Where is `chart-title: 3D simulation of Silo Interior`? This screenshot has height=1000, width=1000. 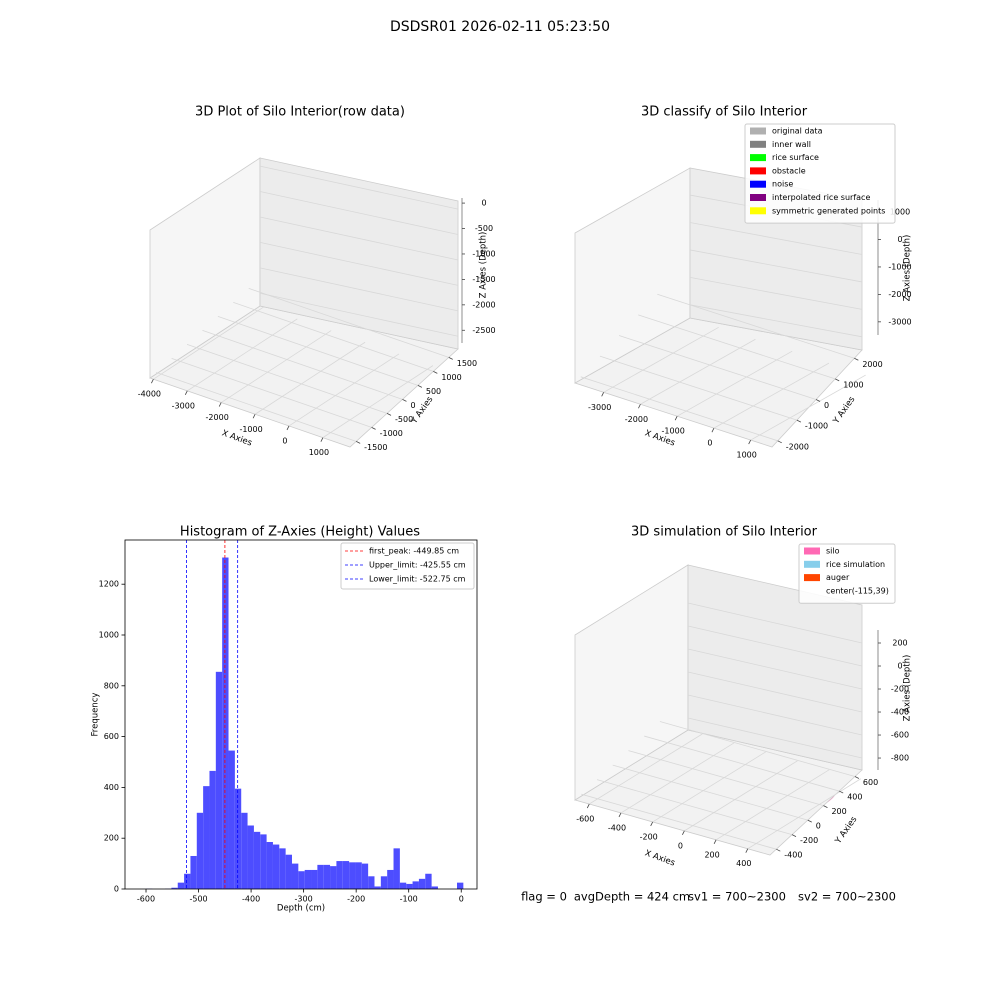 chart-title: 3D simulation of Silo Interior is located at coordinates (724, 532).